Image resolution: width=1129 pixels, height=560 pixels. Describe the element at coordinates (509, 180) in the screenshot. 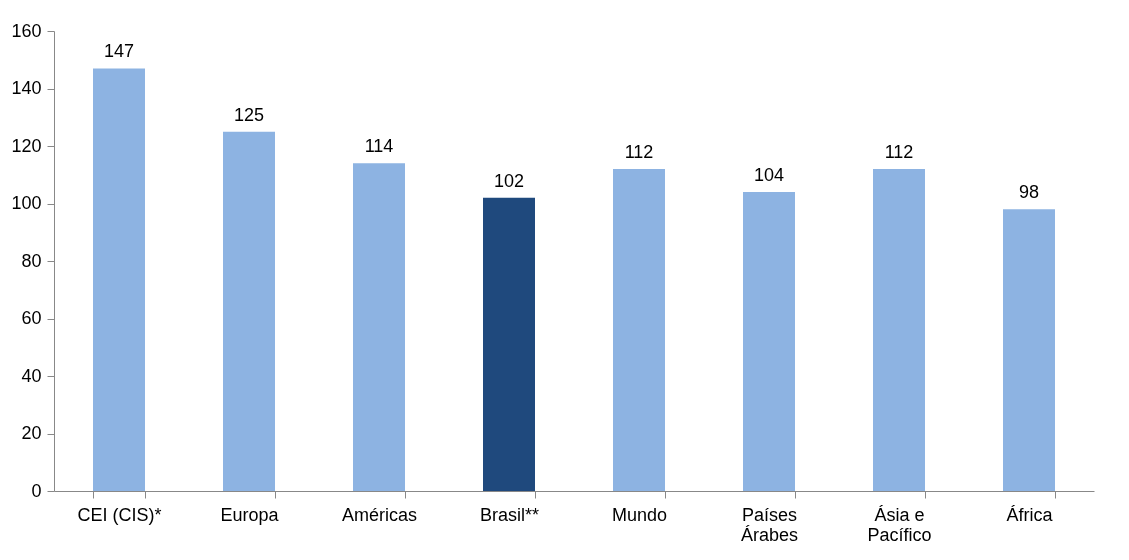

I see `data-label: 102` at that location.